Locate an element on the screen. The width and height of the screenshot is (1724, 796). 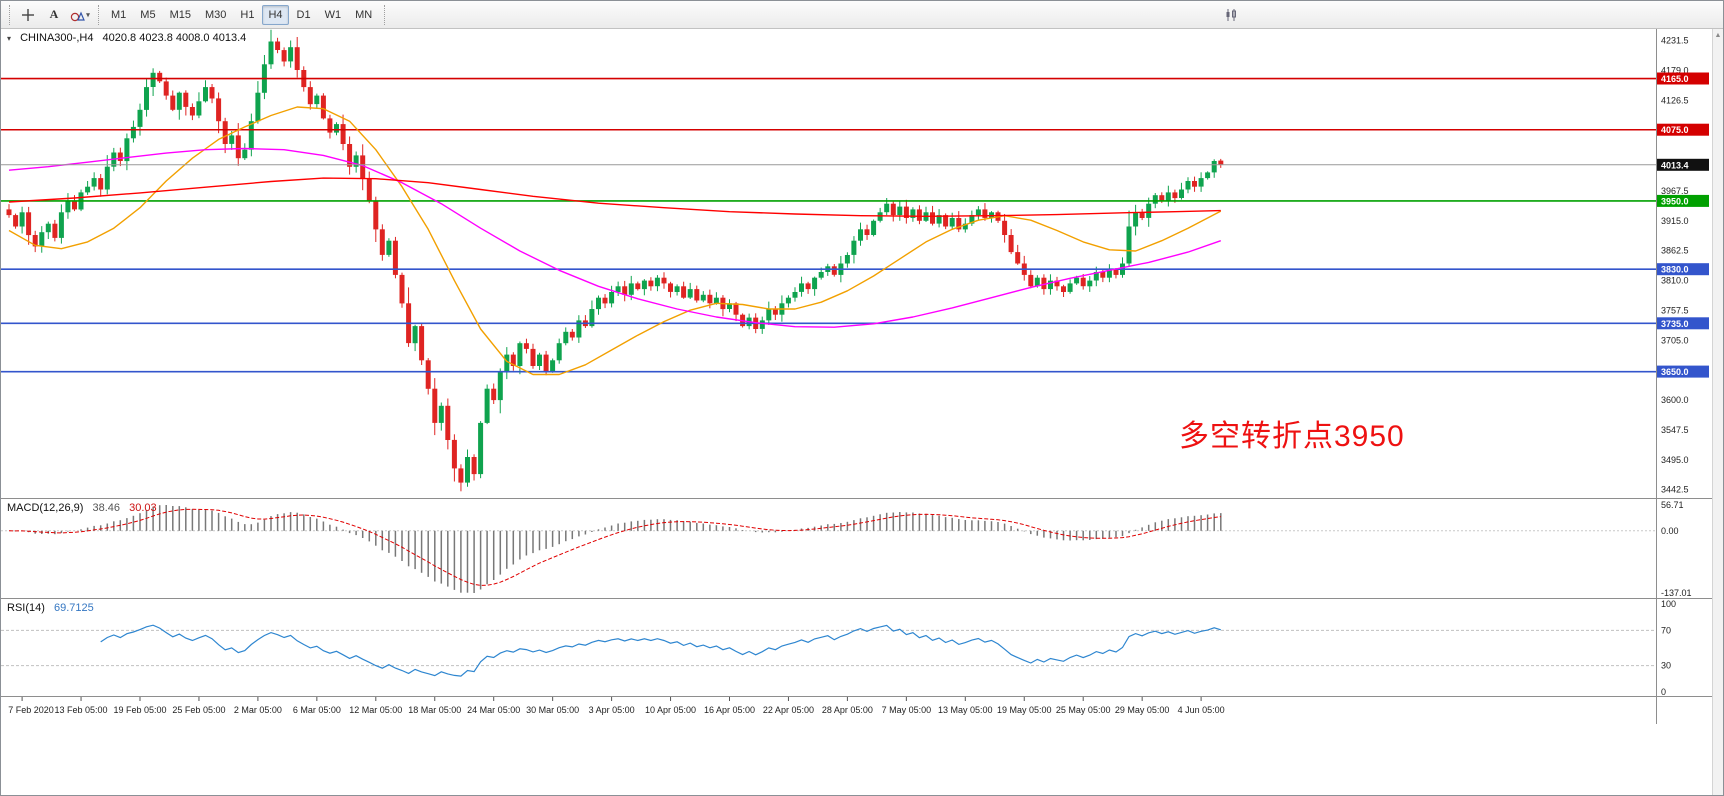
timeframe-button-MN: MN is located at coordinates (363, 15).